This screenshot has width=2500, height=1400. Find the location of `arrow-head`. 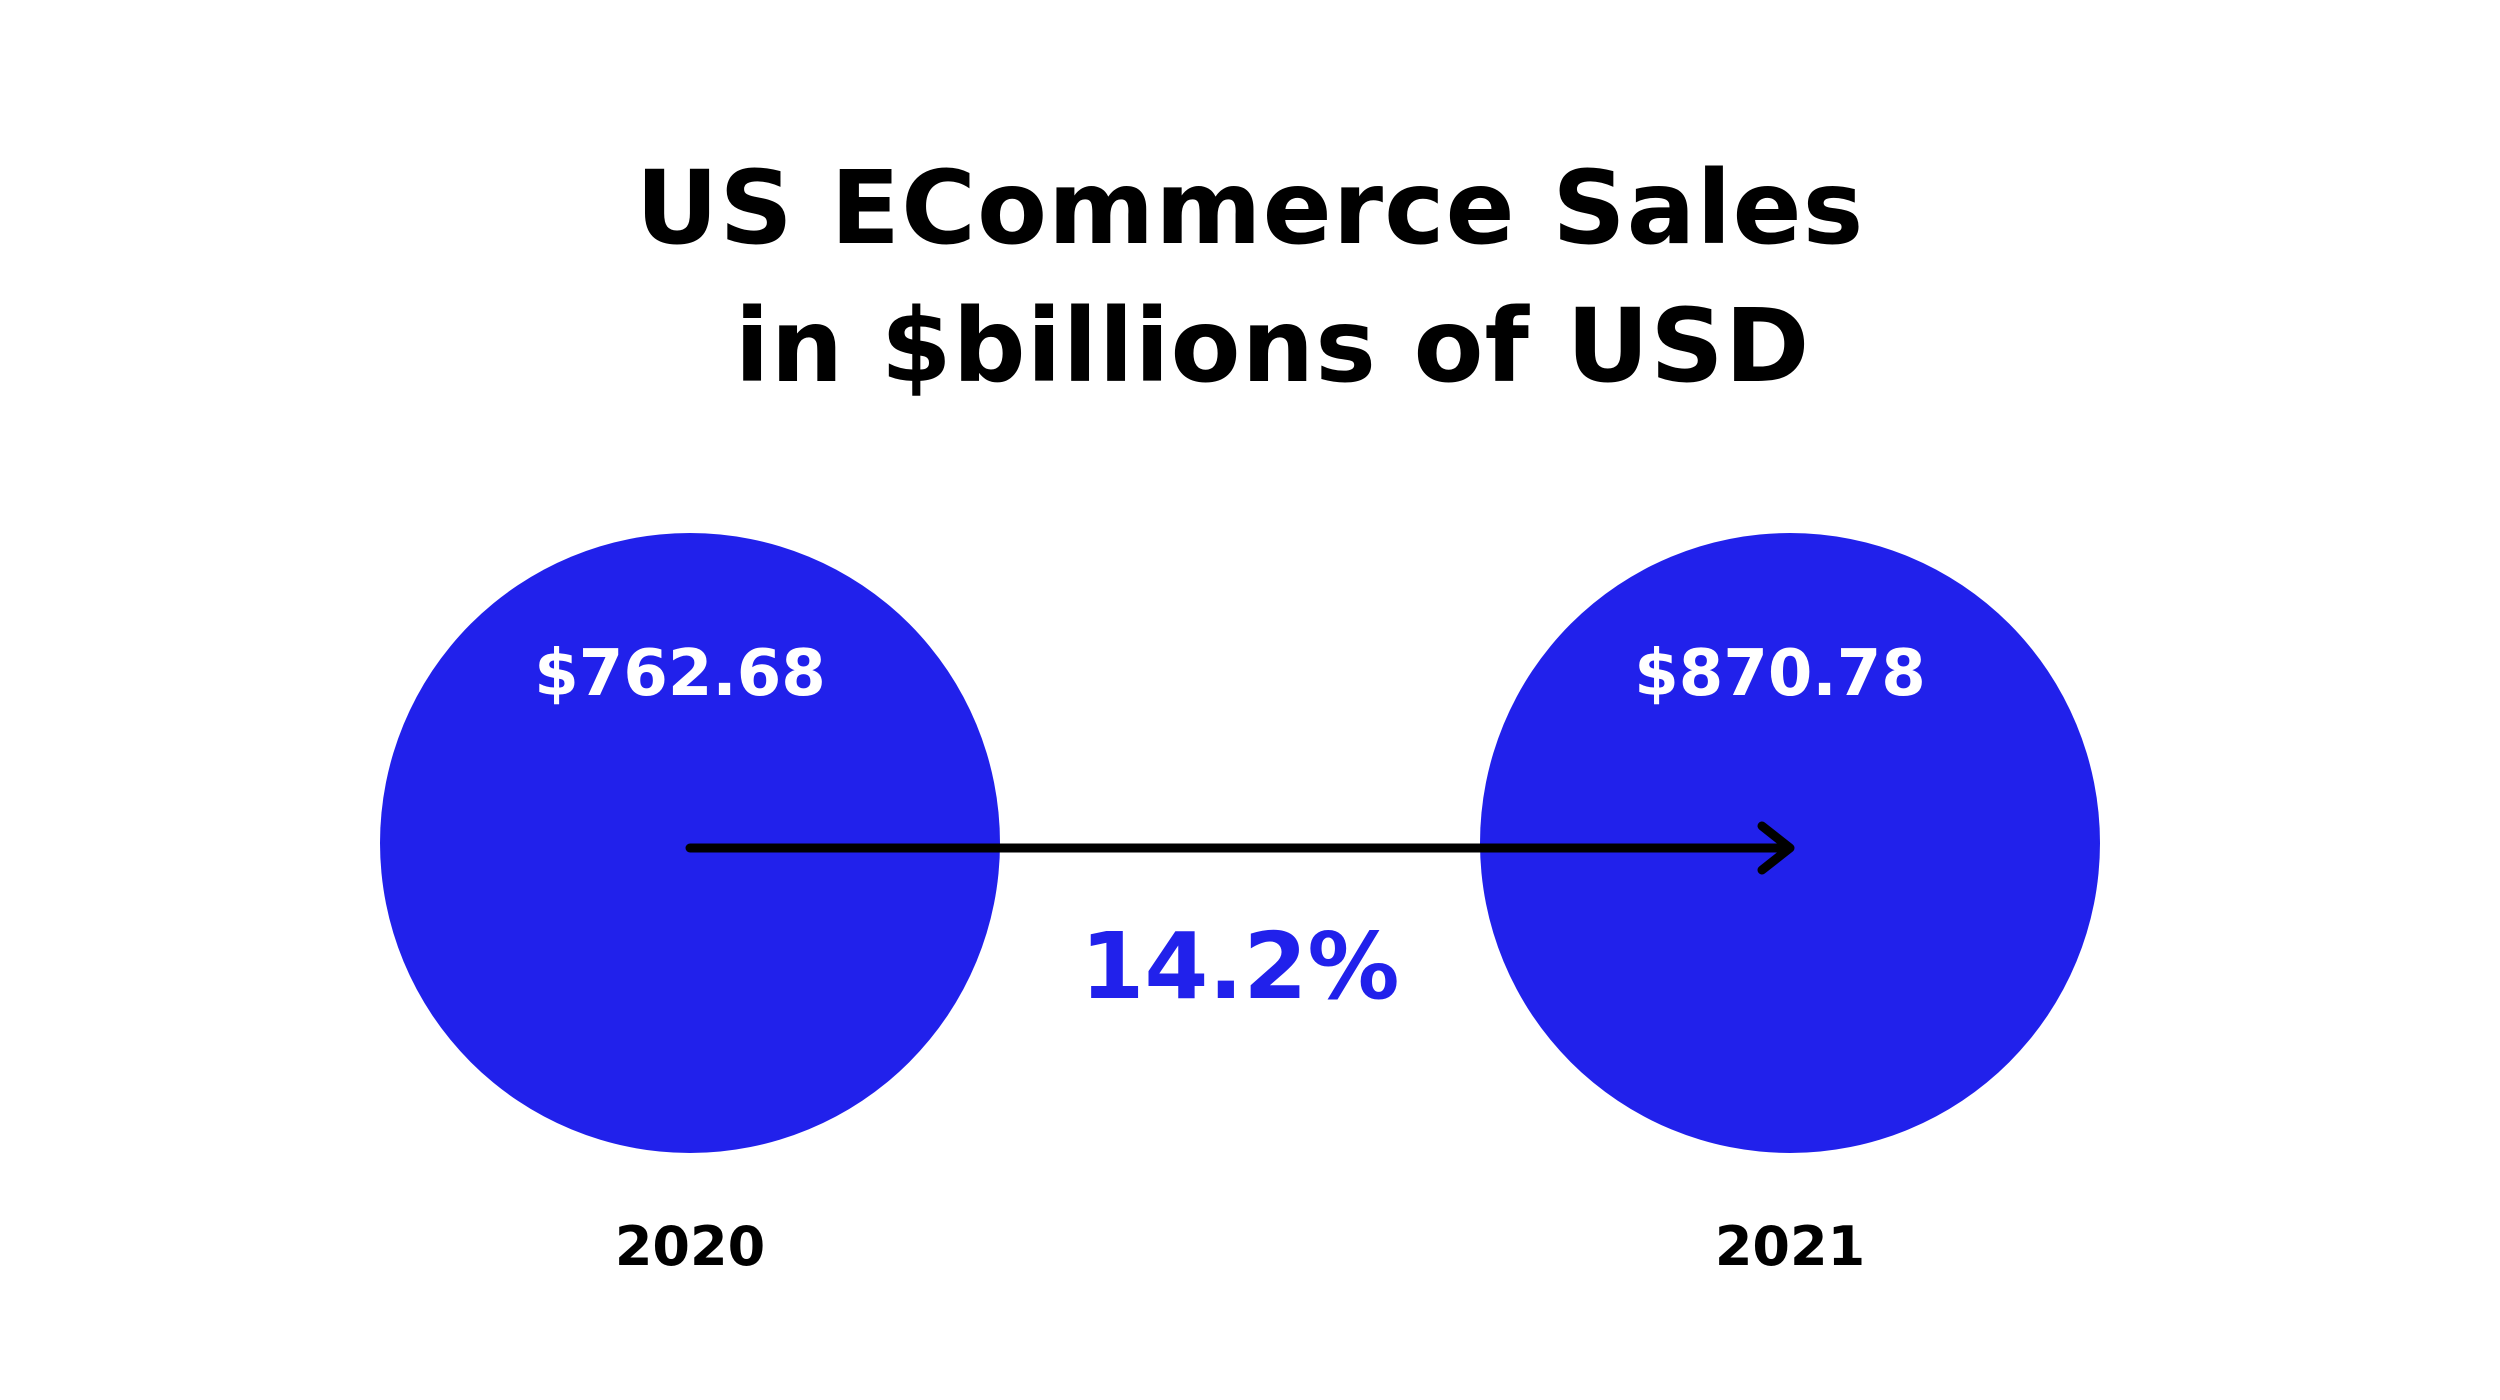

arrow-head is located at coordinates (1776, 848).